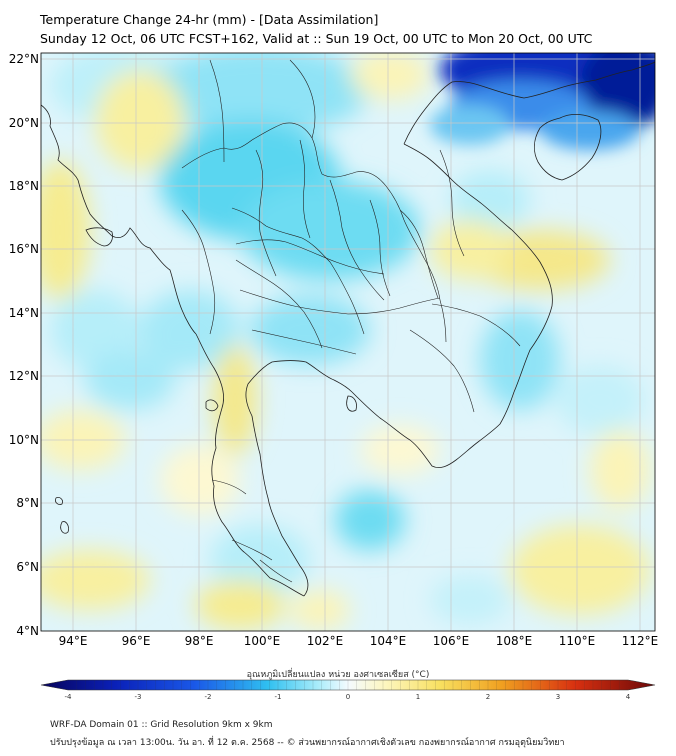  What do you see at coordinates (418, 697) in the screenshot?
I see `colorbar-tick-label: 1` at bounding box center [418, 697].